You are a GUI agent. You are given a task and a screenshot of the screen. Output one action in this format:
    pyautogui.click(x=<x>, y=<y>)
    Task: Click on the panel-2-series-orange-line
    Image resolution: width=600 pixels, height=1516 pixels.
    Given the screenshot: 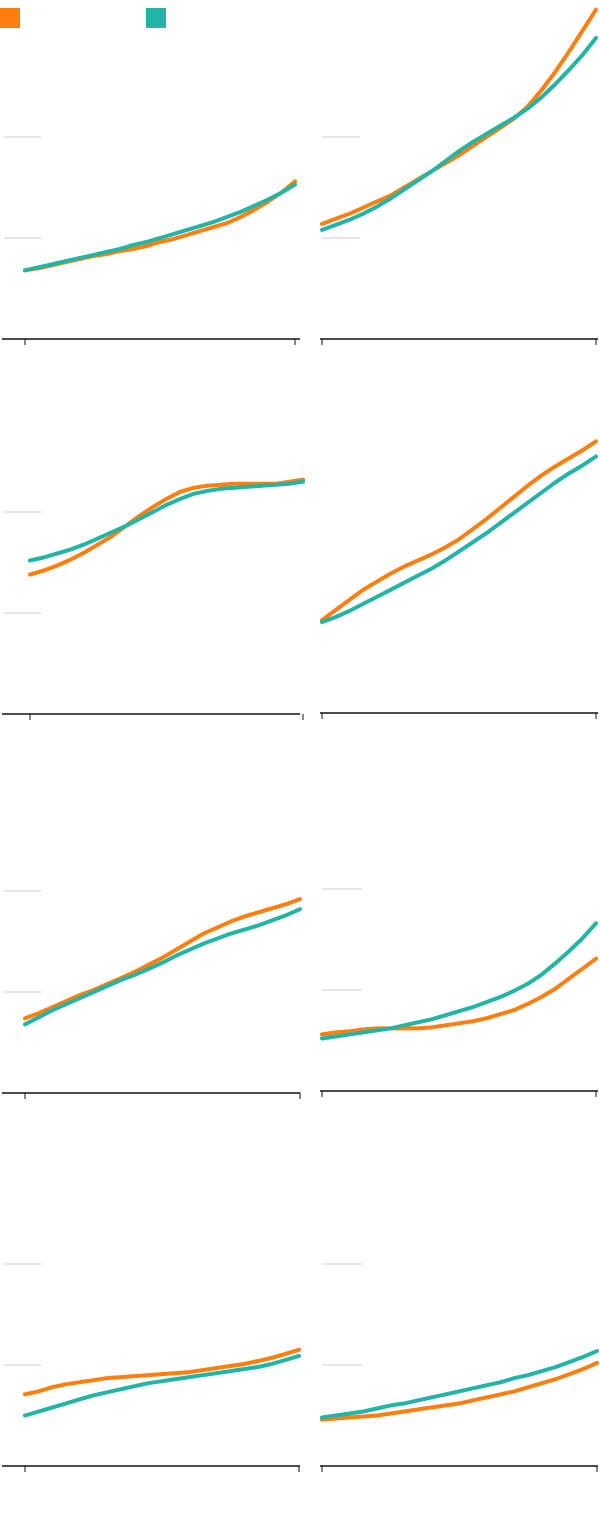 What is the action you would take?
    pyautogui.click(x=459, y=116)
    